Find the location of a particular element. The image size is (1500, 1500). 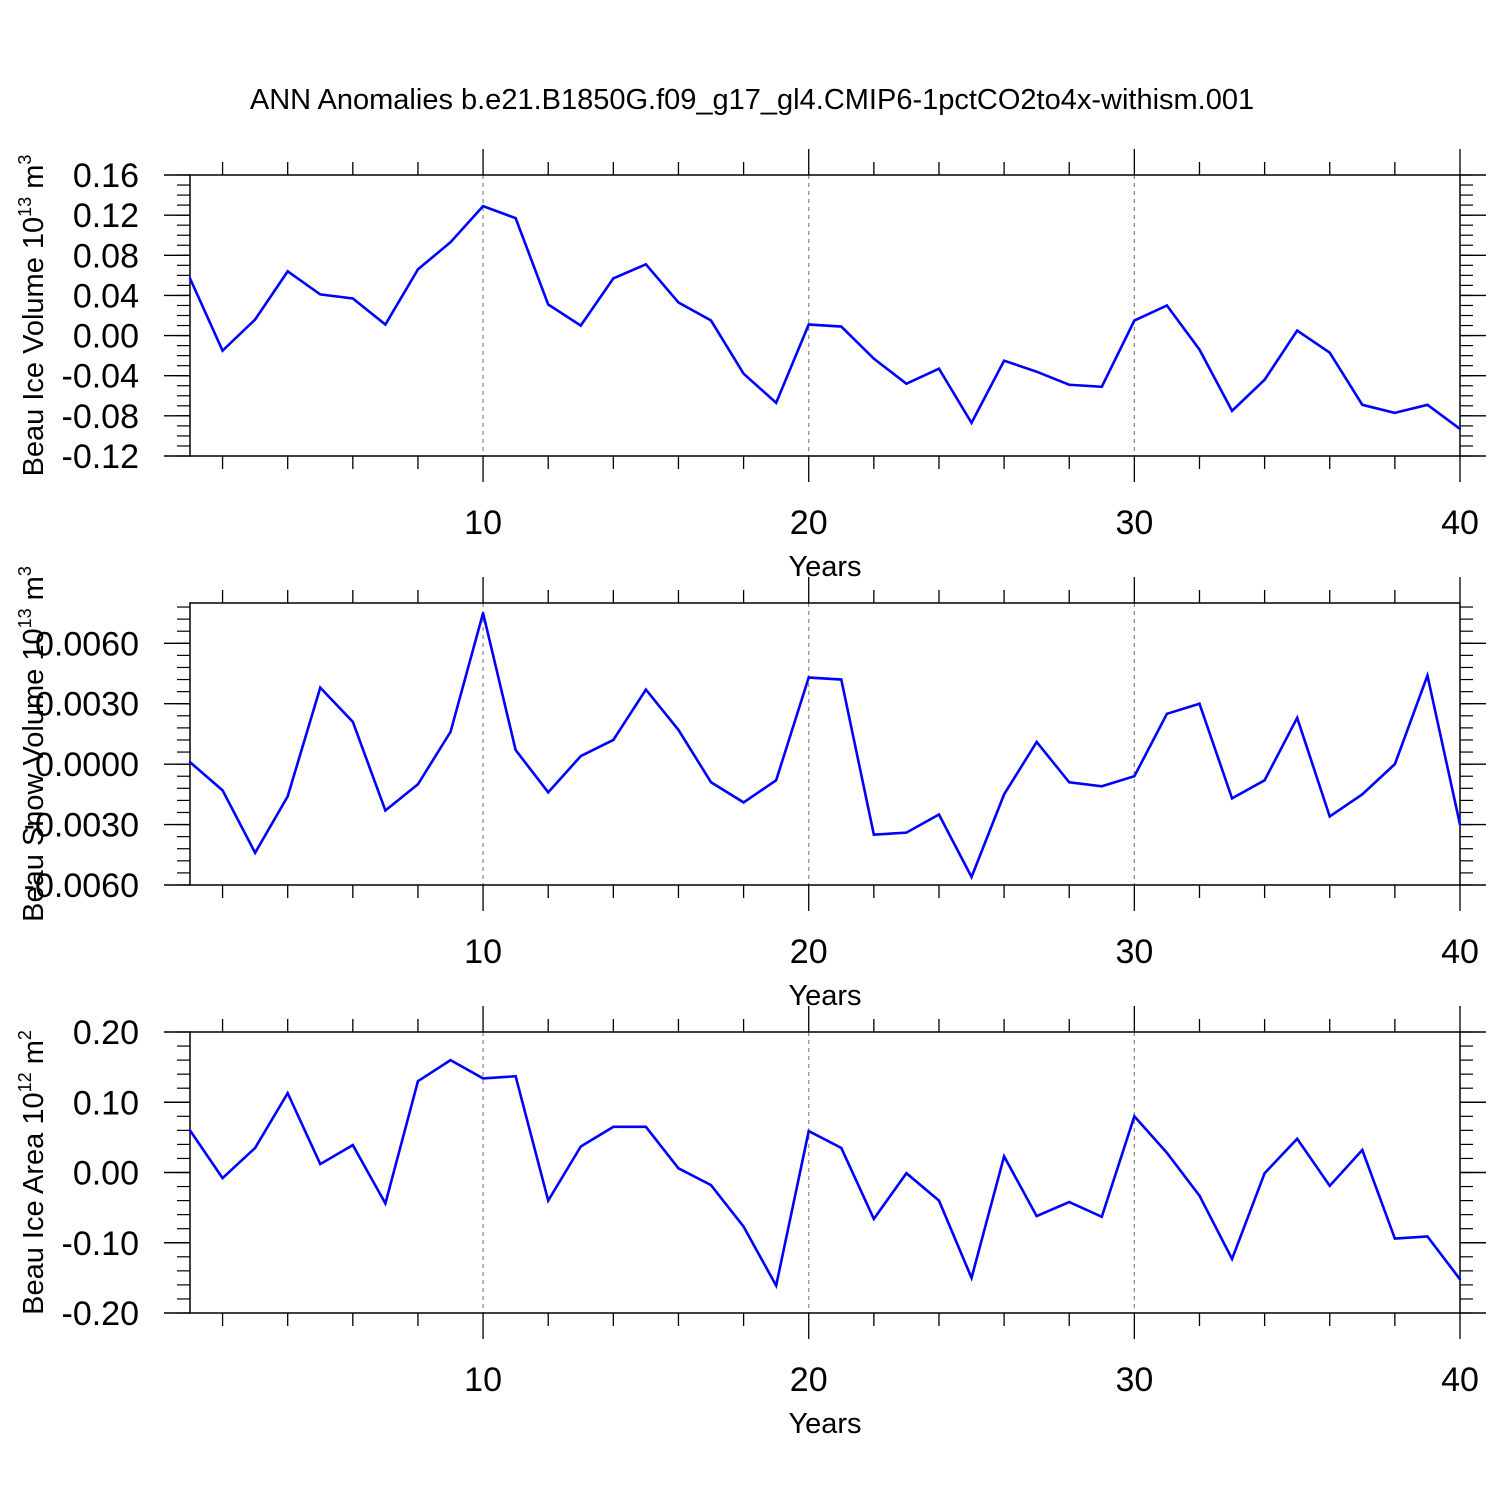

y-tick-label: -0.08 is located at coordinates (101, 417).